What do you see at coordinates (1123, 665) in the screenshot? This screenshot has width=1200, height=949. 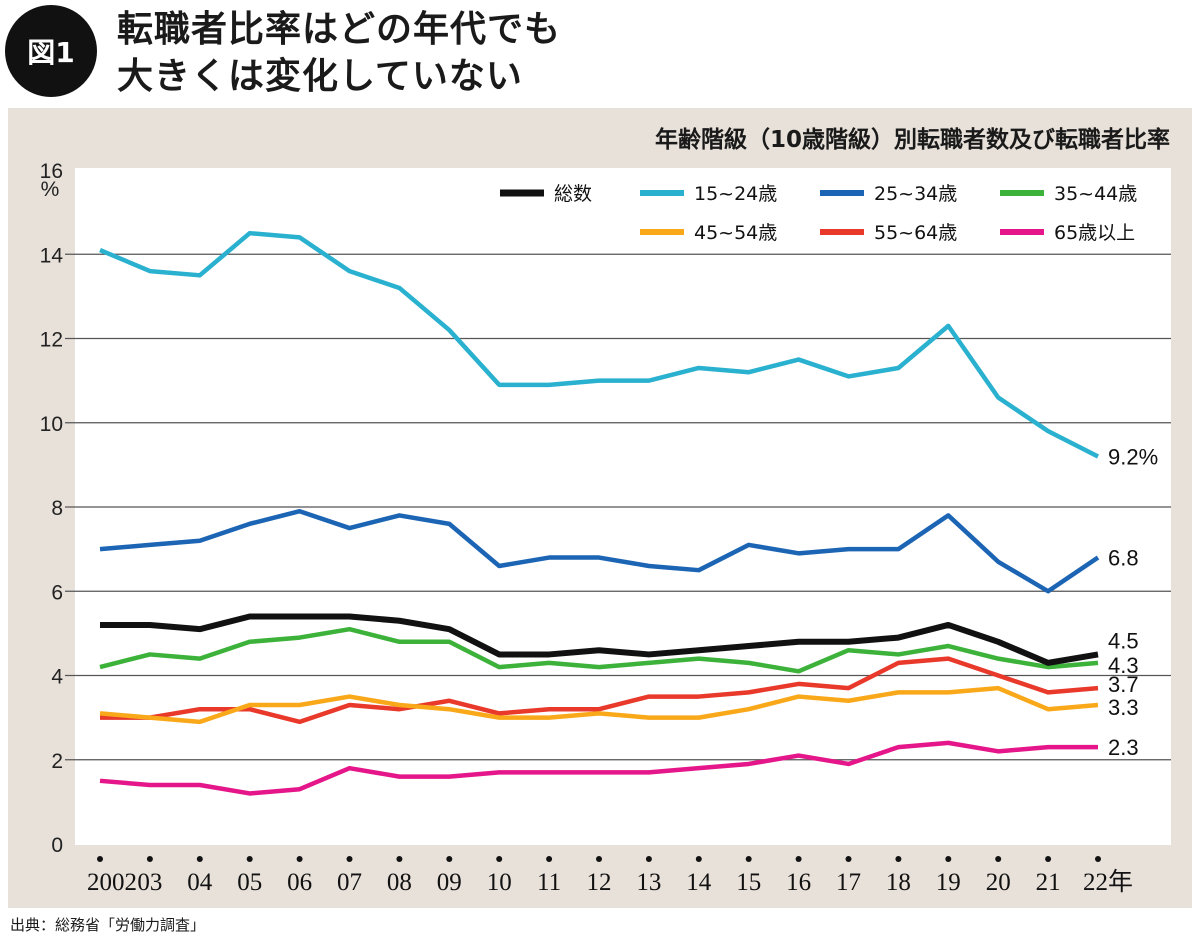 I see `end-value-label: 4.3` at bounding box center [1123, 665].